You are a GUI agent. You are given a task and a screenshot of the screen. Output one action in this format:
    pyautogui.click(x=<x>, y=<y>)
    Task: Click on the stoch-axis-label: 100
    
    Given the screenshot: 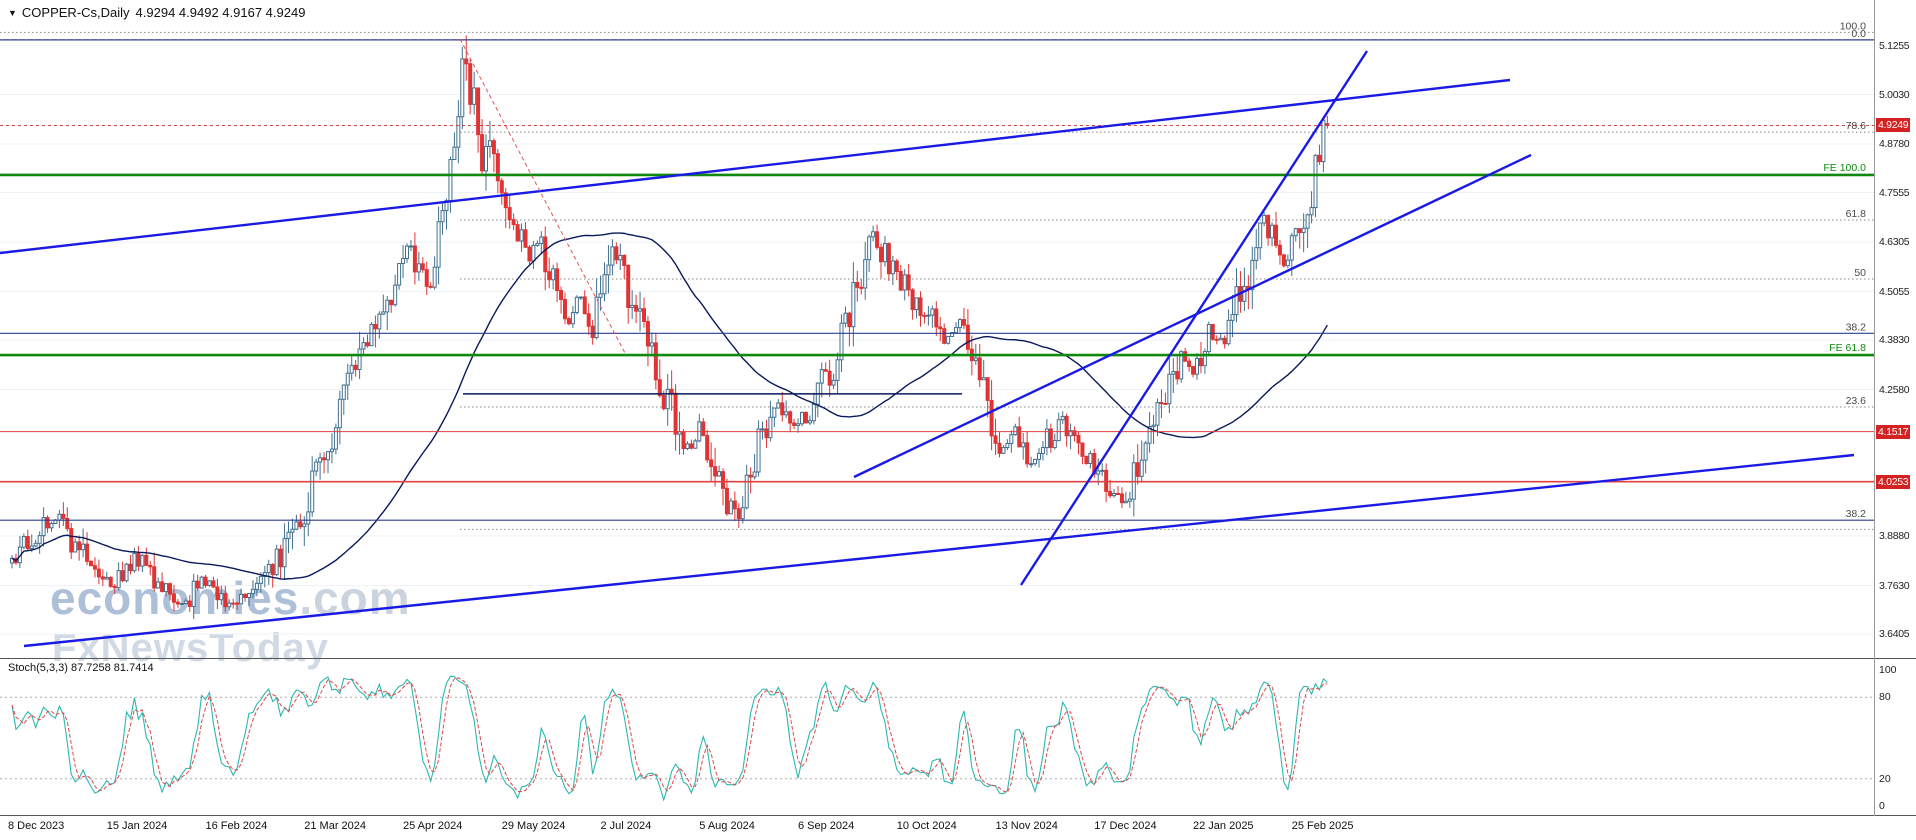 What is the action you would take?
    pyautogui.click(x=1888, y=670)
    